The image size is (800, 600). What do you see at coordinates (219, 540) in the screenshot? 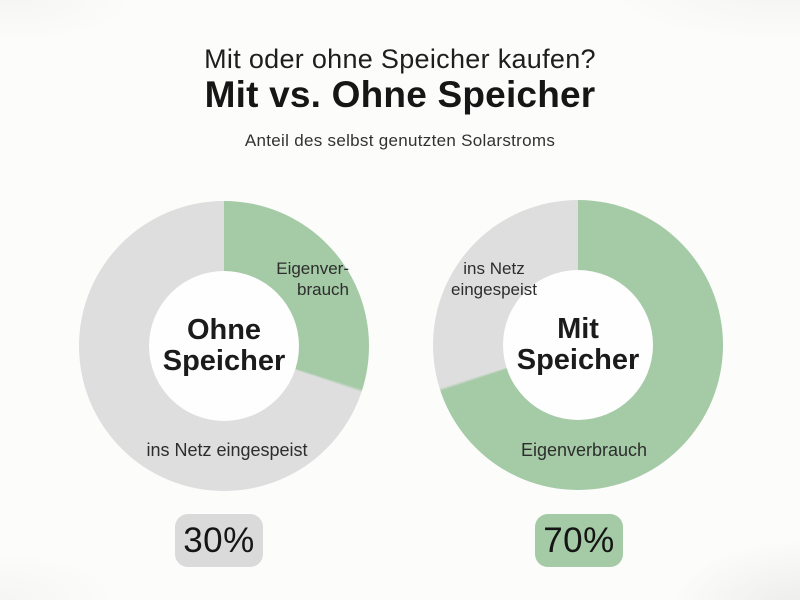
I see `value-badge-ohne-speicher: 30%` at bounding box center [219, 540].